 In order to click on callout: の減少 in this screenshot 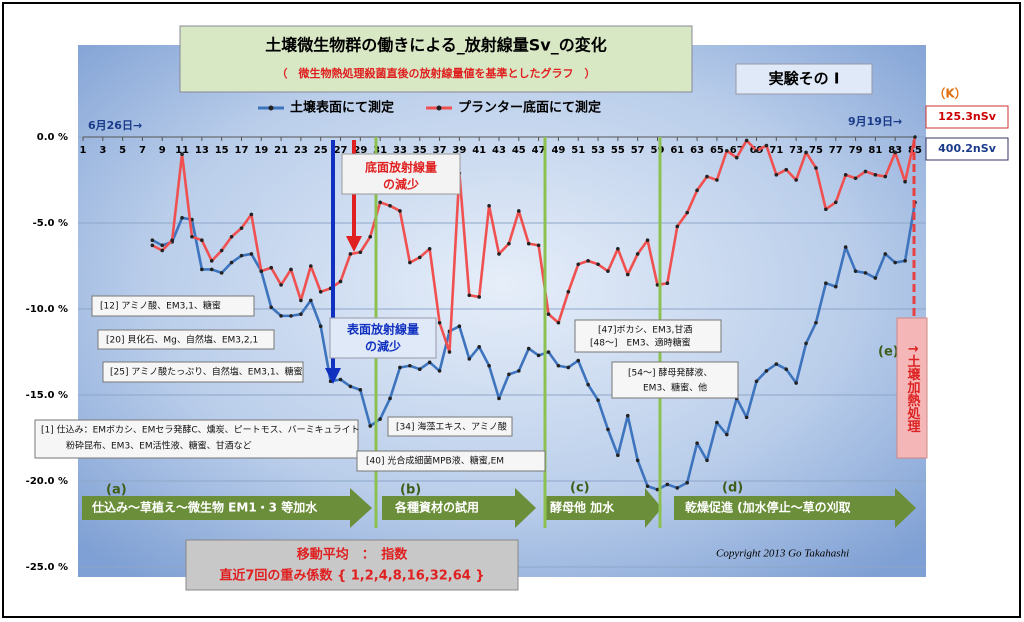, I will do `click(383, 346)`.